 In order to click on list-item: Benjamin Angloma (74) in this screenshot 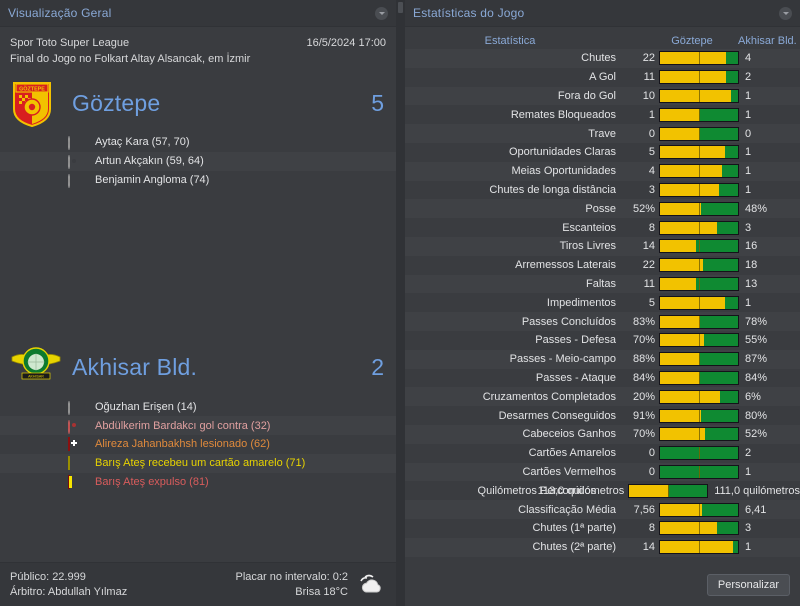, I will do `click(198, 180)`.